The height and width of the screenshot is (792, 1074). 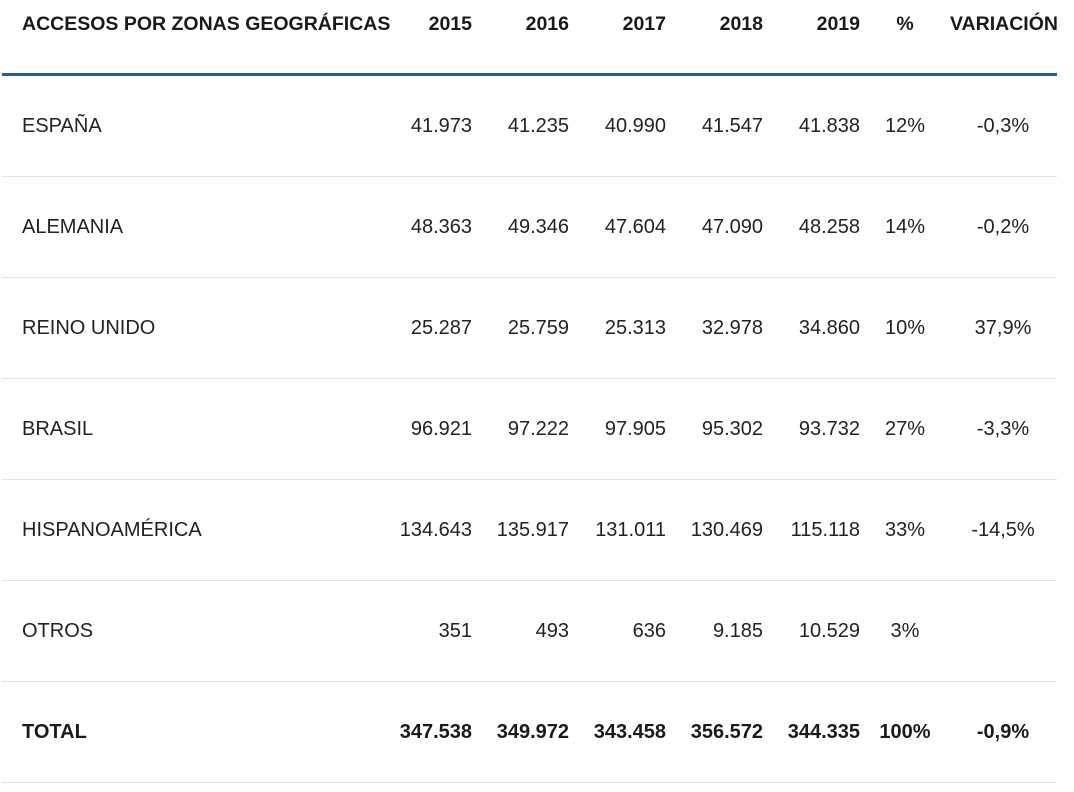 I want to click on row-value-2016: 97.222, so click(x=538, y=429).